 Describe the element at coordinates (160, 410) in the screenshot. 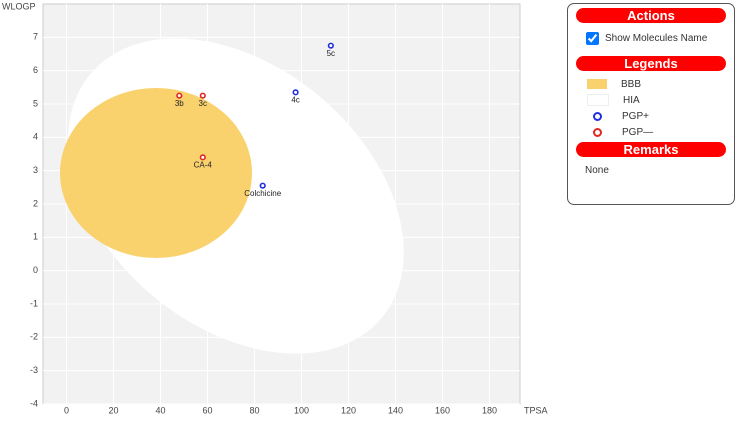

I see `x-tick-label: 40` at that location.